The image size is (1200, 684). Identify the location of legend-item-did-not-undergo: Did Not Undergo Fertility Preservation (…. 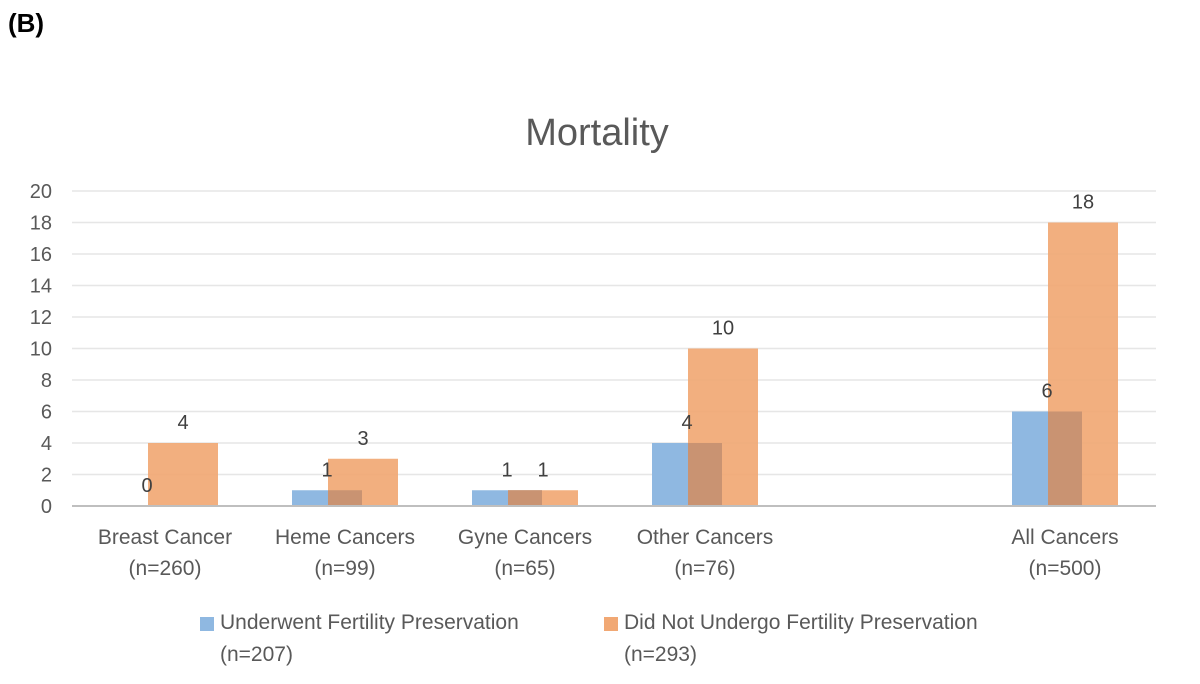
(791, 639).